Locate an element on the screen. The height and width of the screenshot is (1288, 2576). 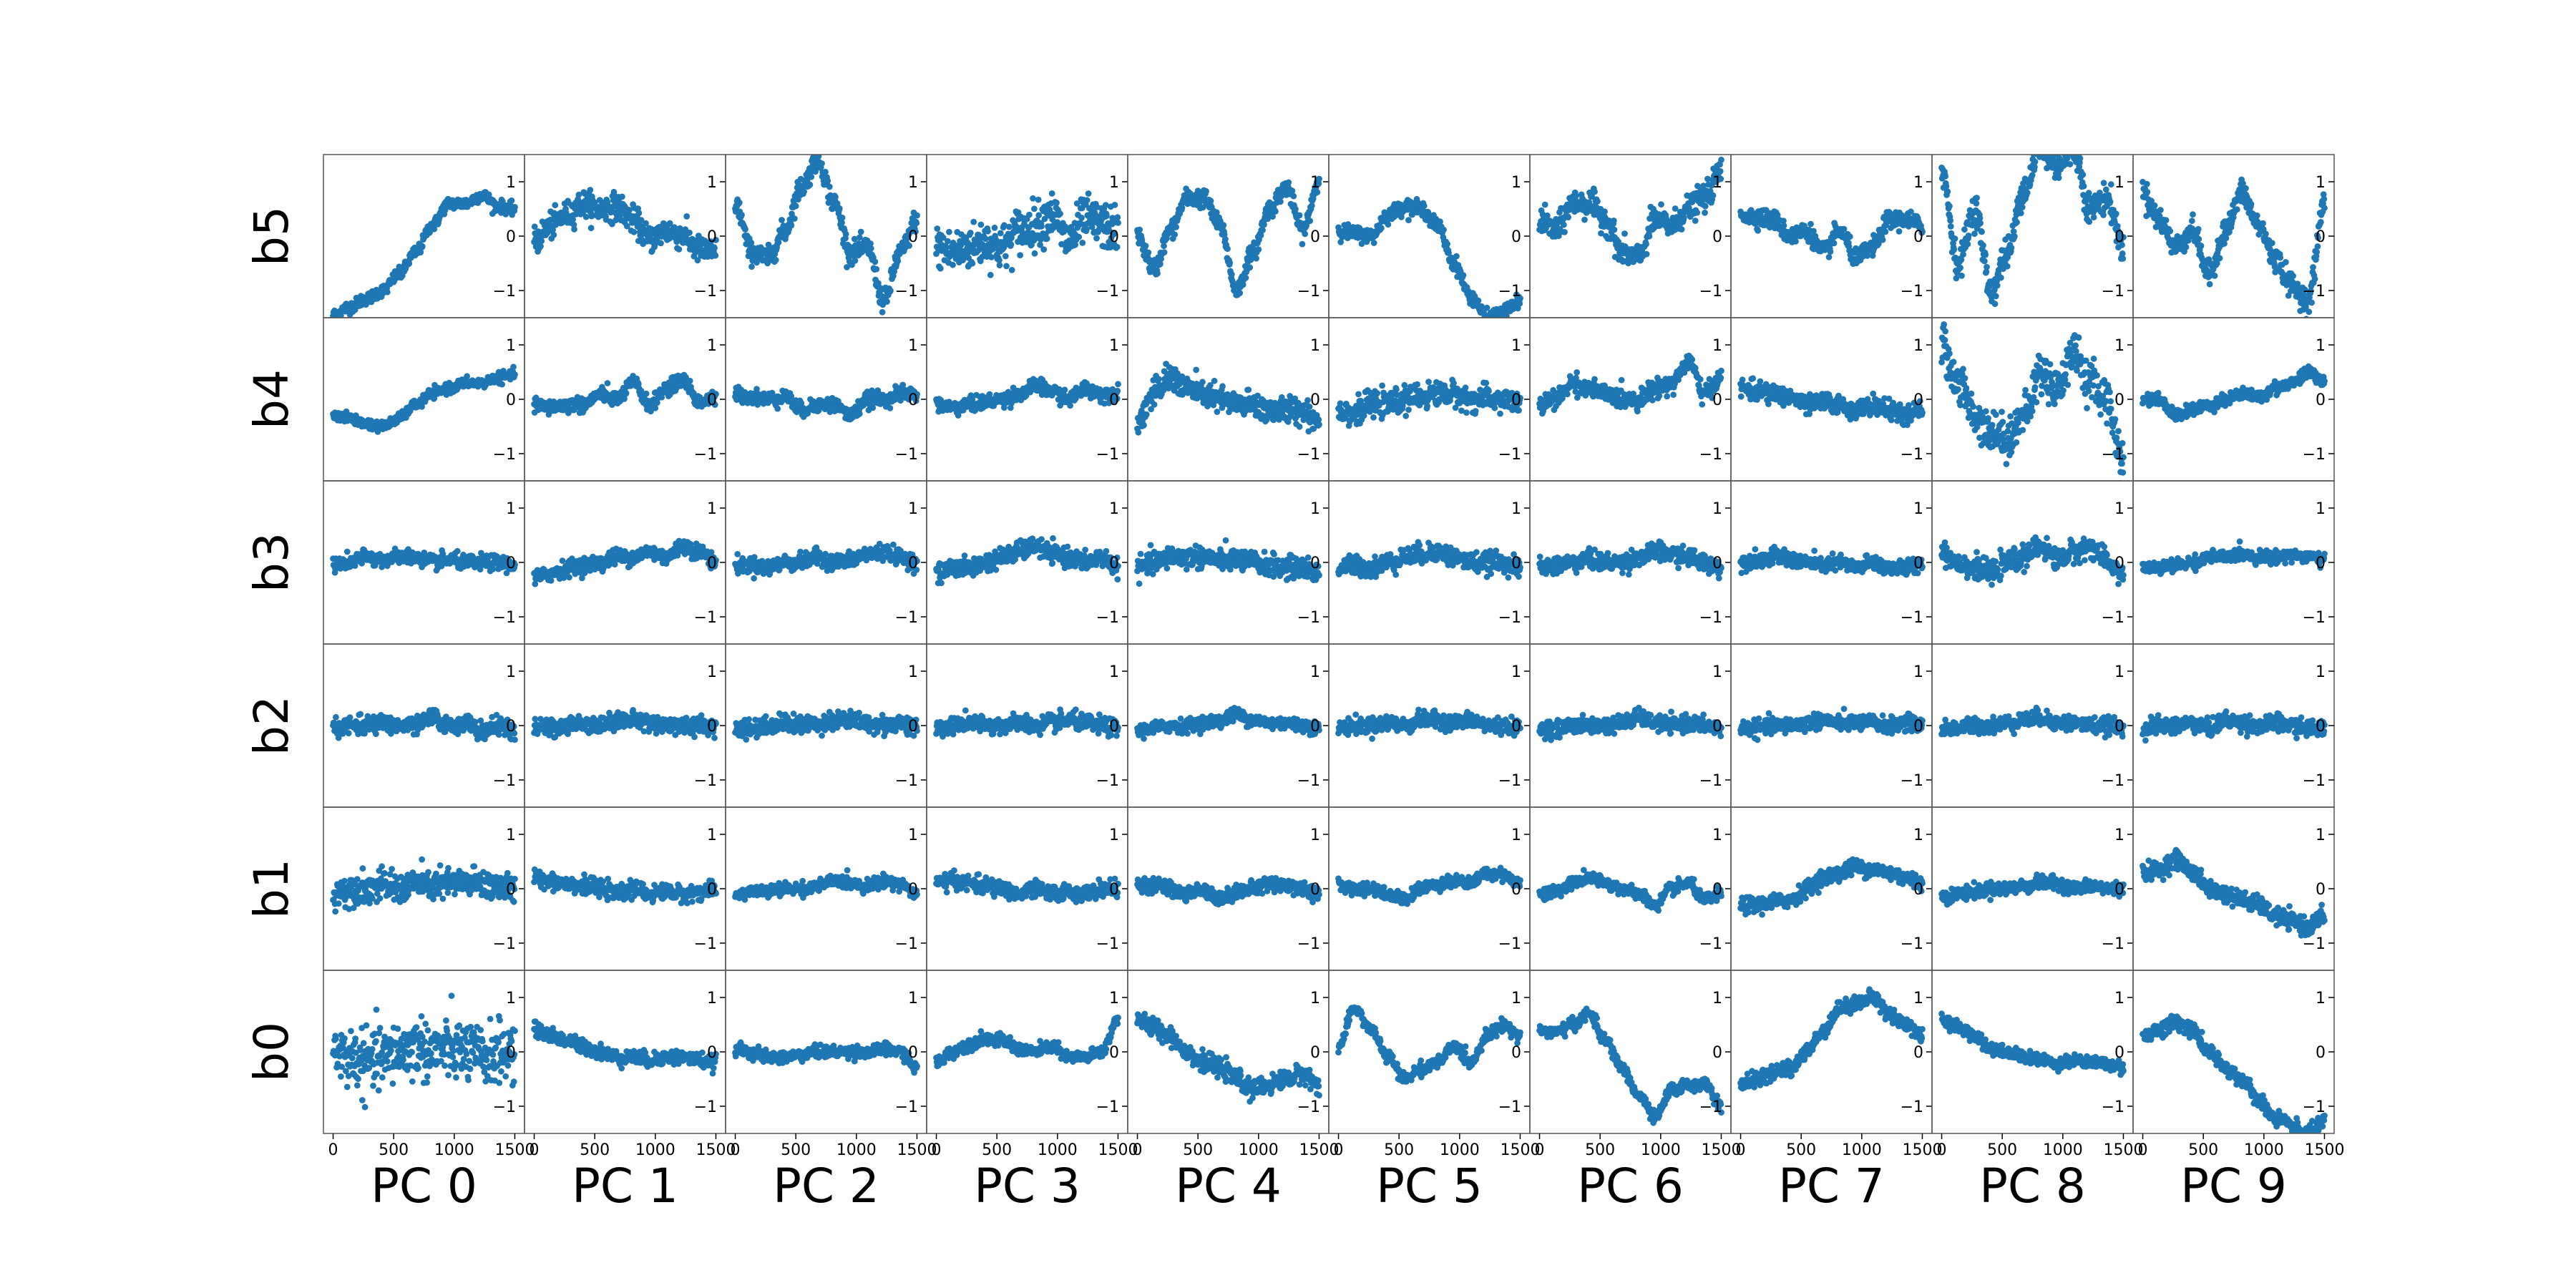
panel-b5-pc4: 10−1 is located at coordinates (1228, 236).